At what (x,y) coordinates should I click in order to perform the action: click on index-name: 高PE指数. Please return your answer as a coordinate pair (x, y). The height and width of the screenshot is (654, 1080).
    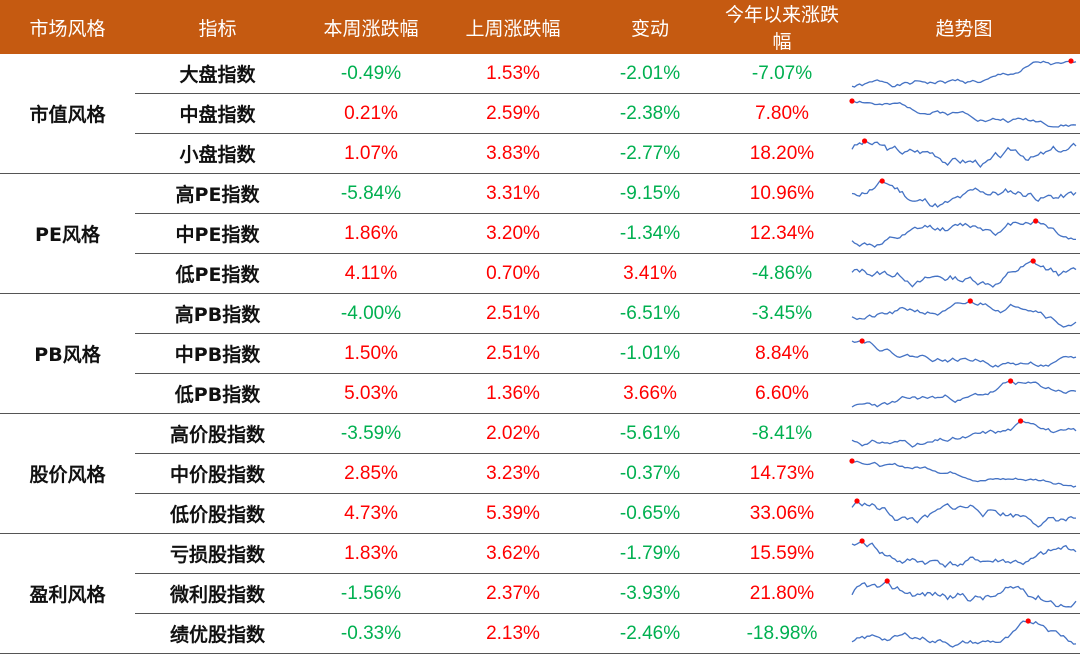
    Looking at the image, I should click on (217, 193).